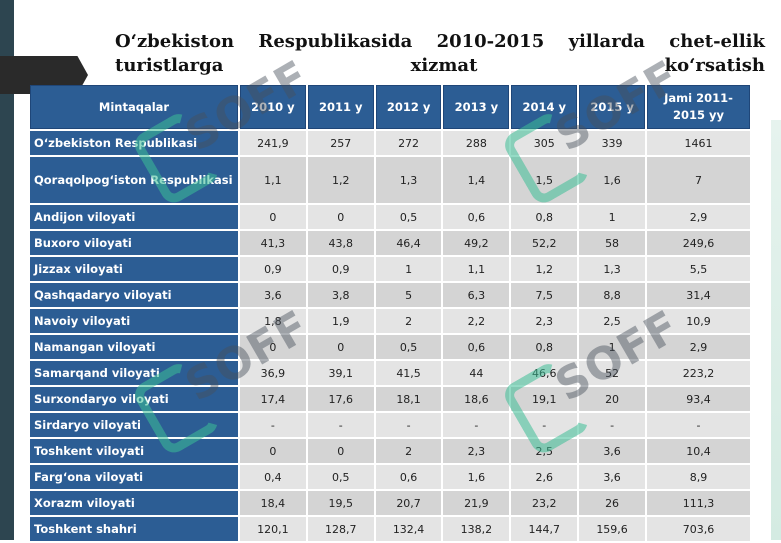  Describe the element at coordinates (612, 503) in the screenshot. I see `value-cell: 26` at that location.